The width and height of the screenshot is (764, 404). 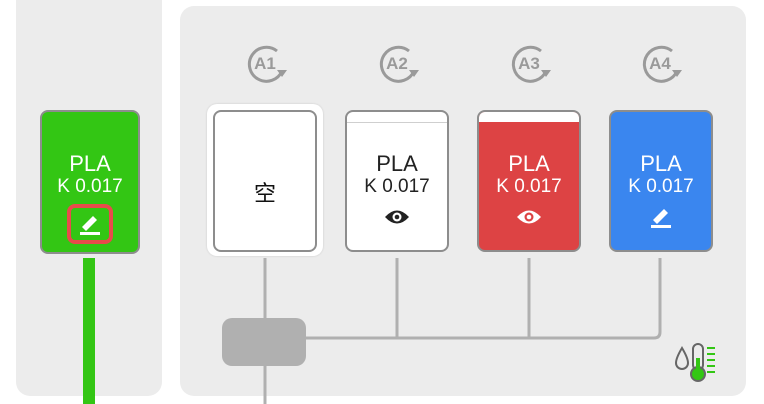 I want to click on external-k-value: K 0.017, so click(x=90, y=186).